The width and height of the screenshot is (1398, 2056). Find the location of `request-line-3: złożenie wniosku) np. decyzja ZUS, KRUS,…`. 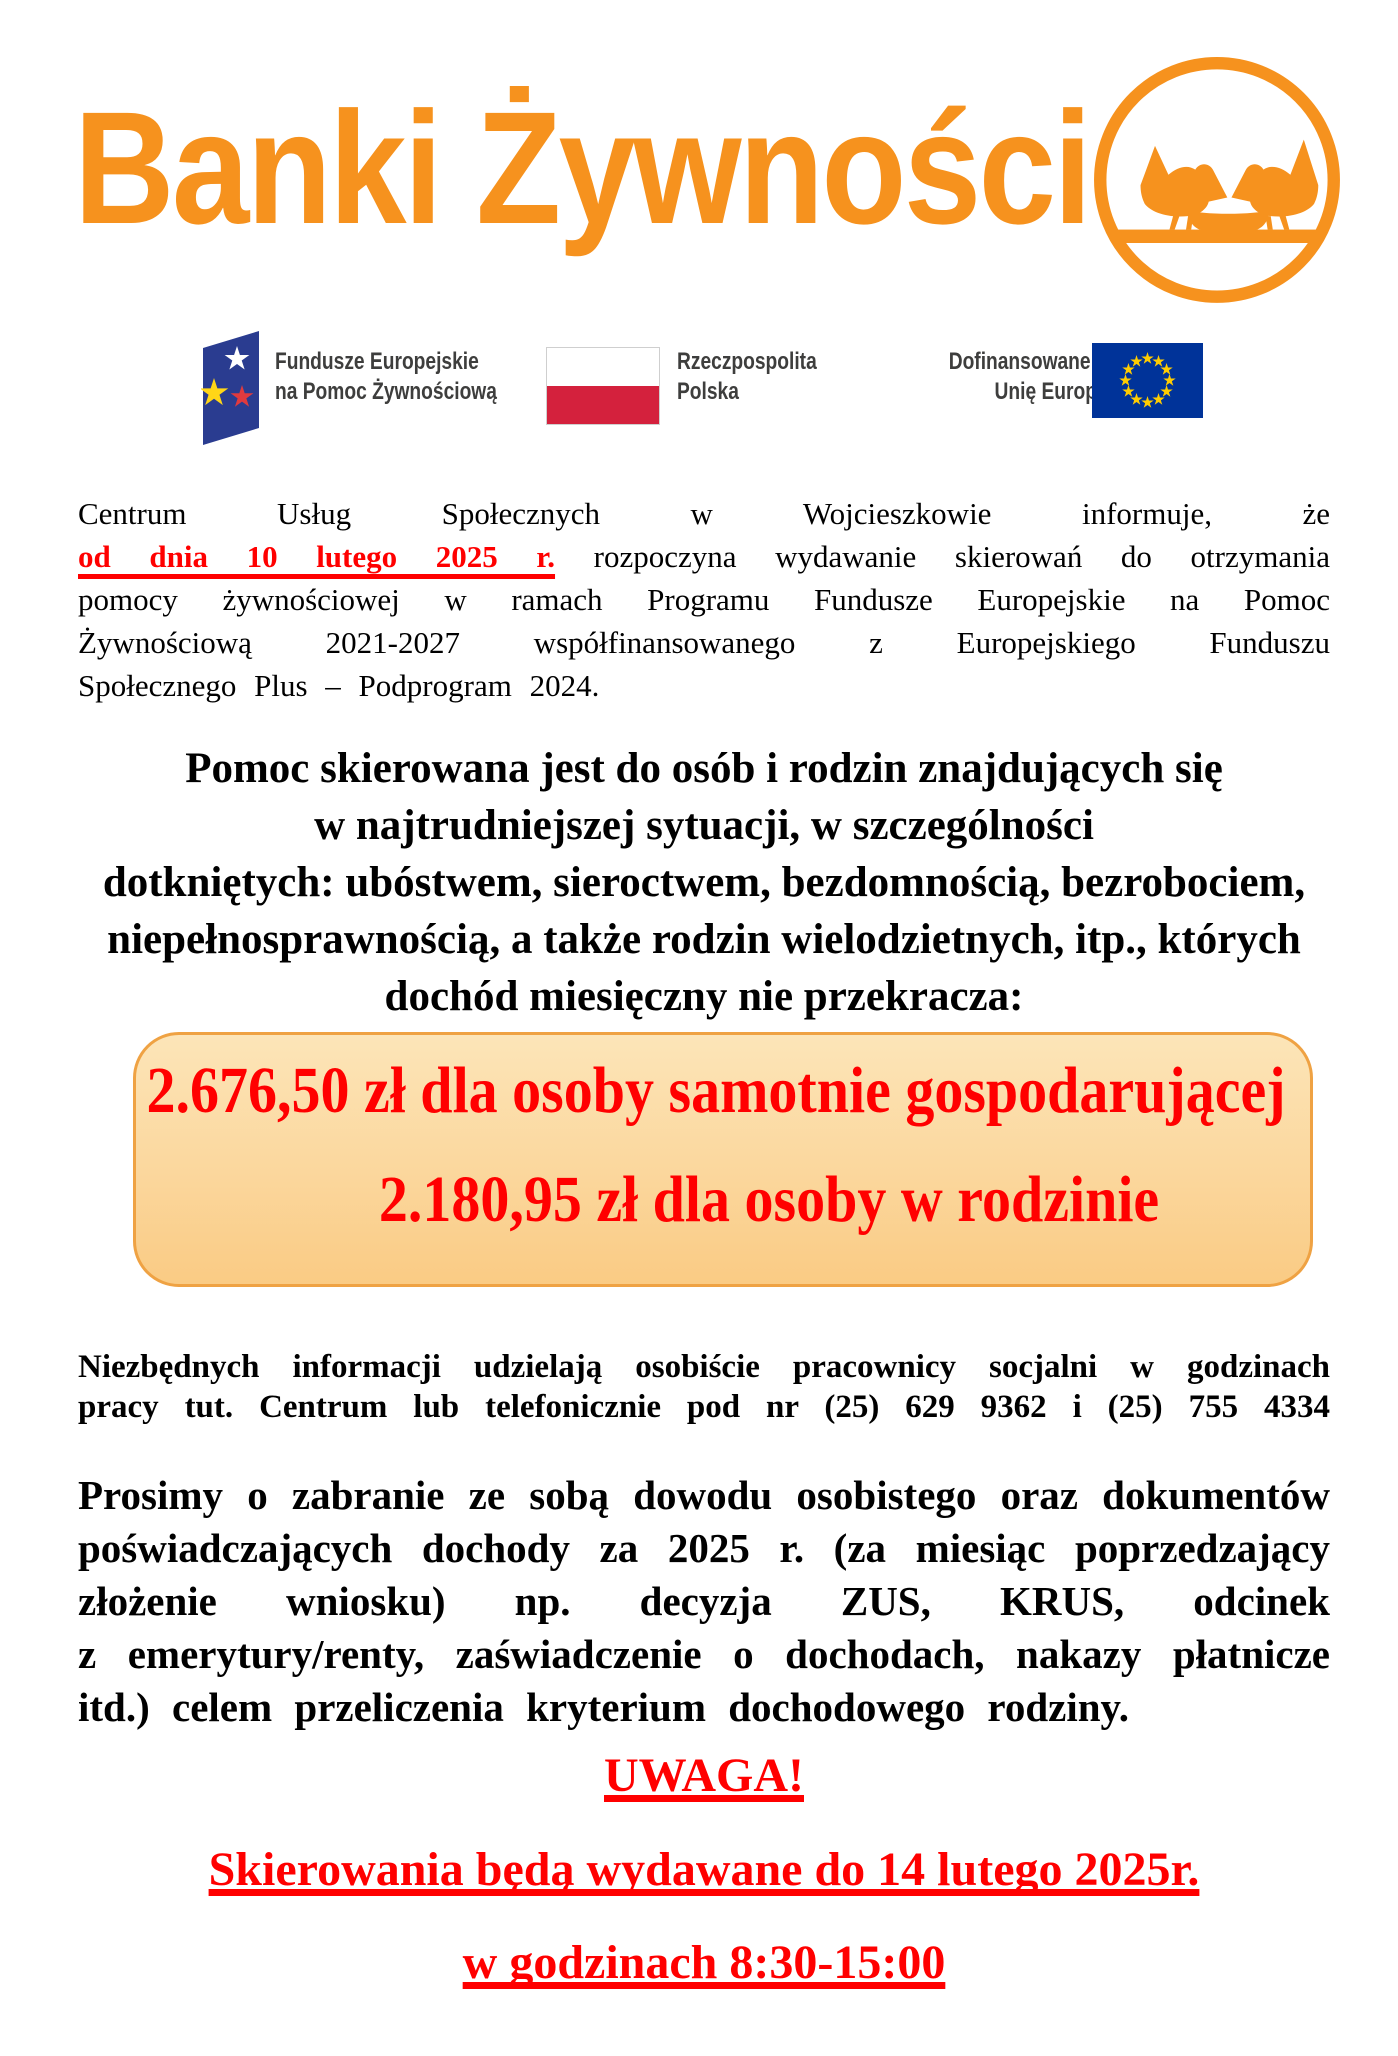

request-line-3: złożenie wniosku) np. decyzja ZUS, KRUS,… is located at coordinates (704, 1601).